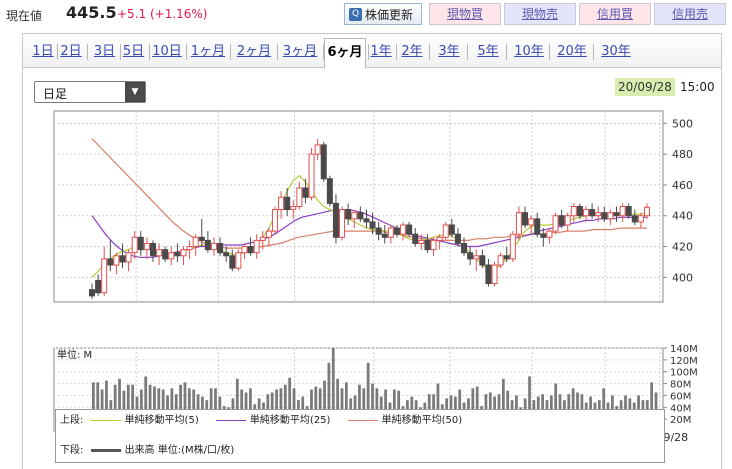  Describe the element at coordinates (529, 51) in the screenshot. I see `tab-period-13: 10年` at that location.